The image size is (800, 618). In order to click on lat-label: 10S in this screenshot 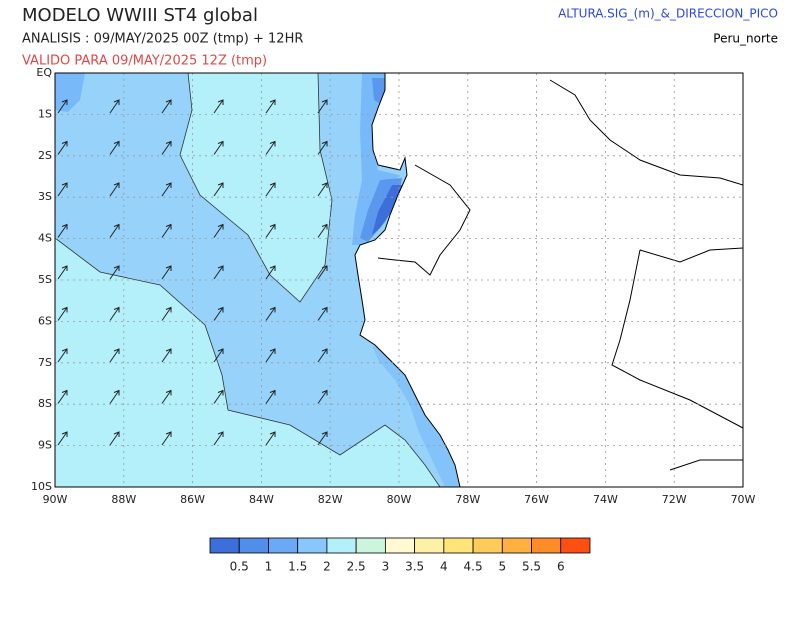, I will do `click(41, 486)`.